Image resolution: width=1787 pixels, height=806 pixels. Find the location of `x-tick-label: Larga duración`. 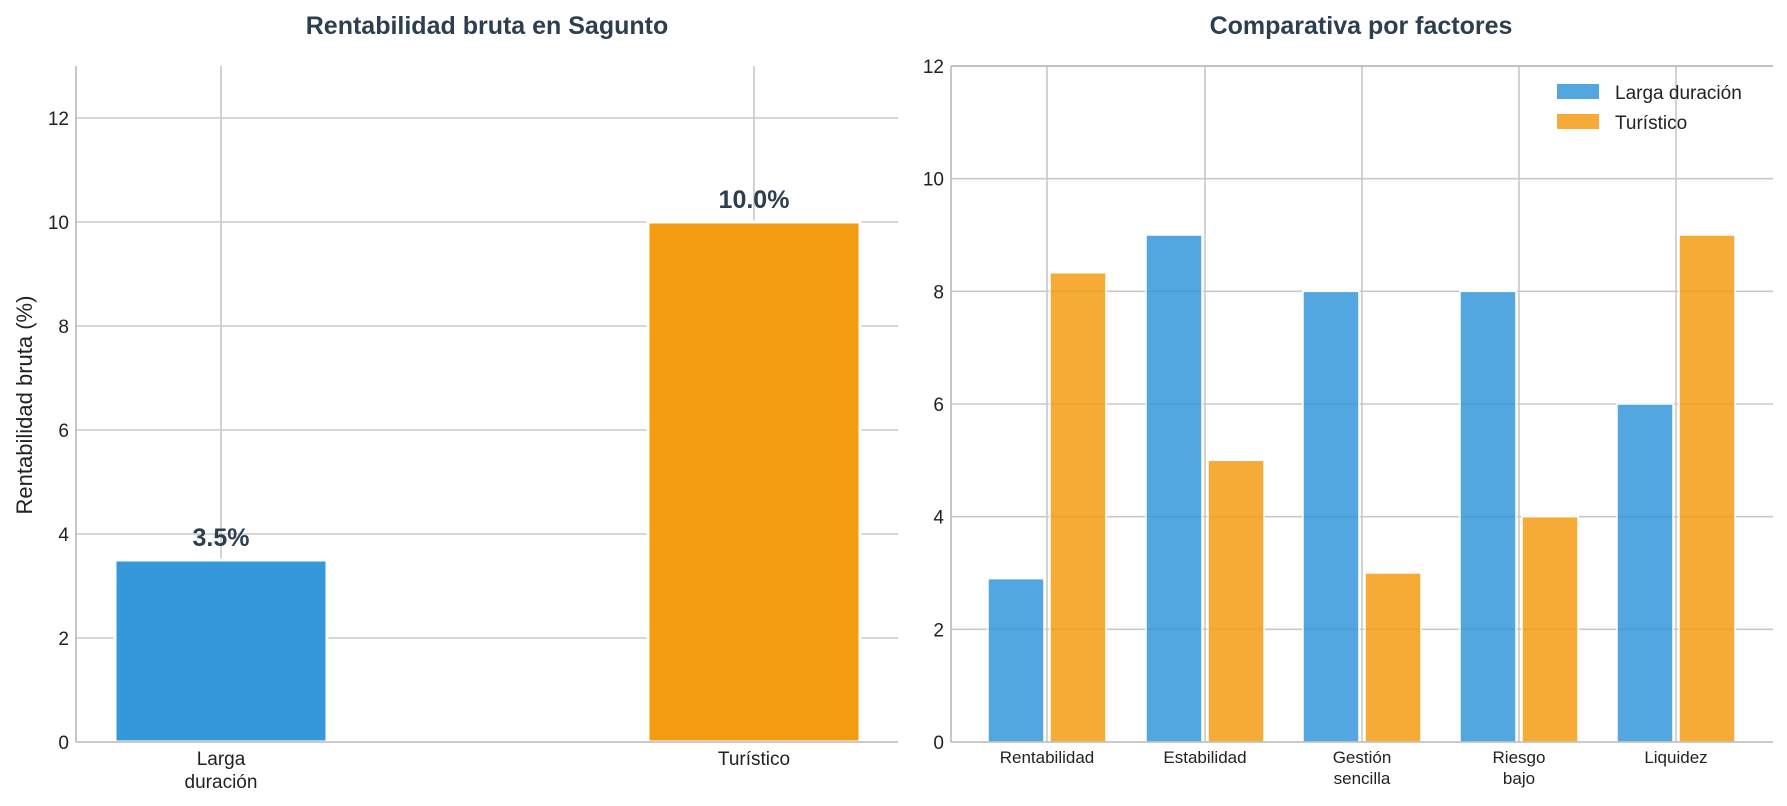

x-tick-label: Larga duración is located at coordinates (221, 771).